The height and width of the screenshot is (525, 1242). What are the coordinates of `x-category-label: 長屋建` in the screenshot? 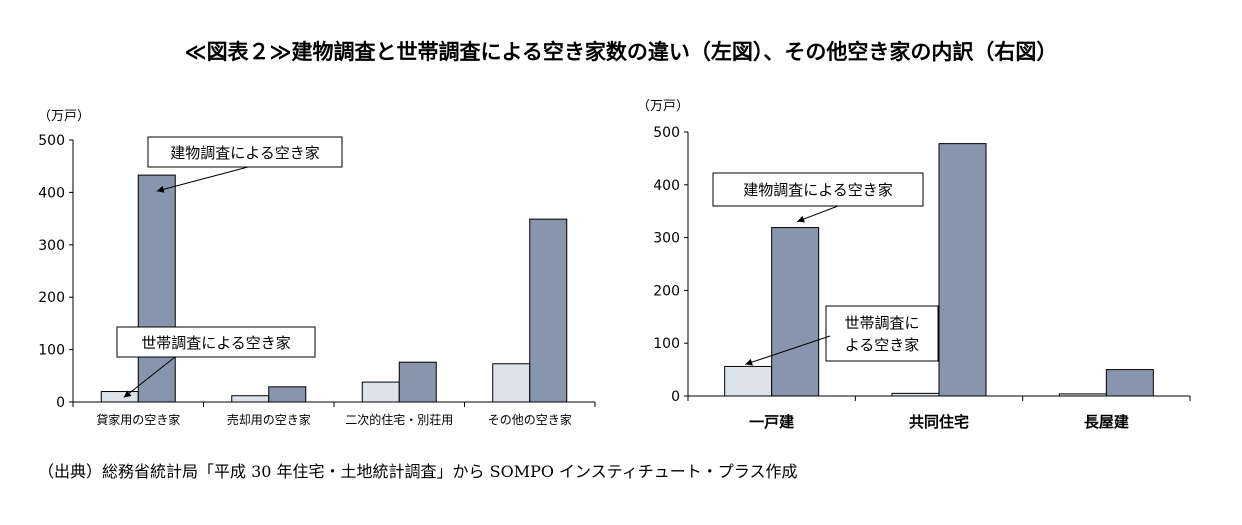 It's located at (1107, 422).